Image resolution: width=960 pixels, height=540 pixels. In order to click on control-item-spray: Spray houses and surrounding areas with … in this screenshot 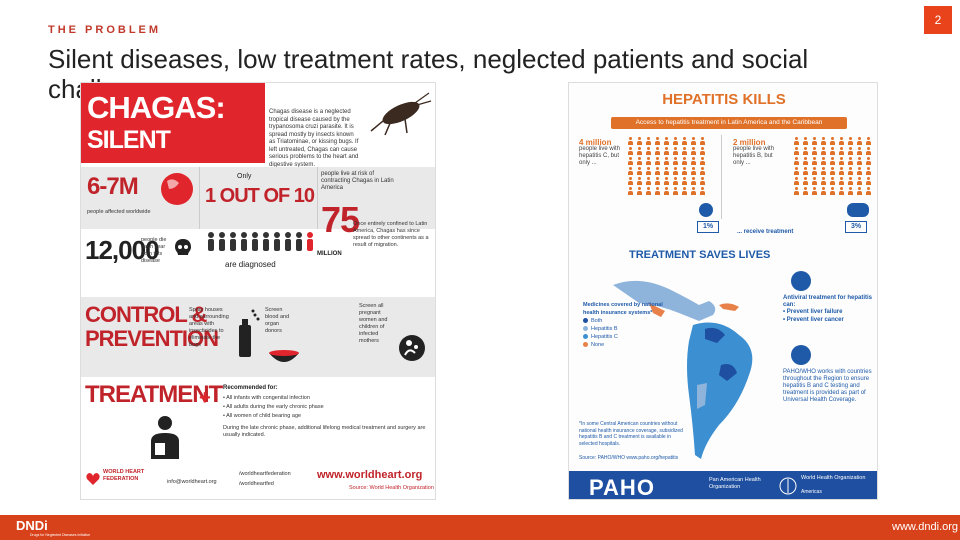, I will do `click(209, 327)`.